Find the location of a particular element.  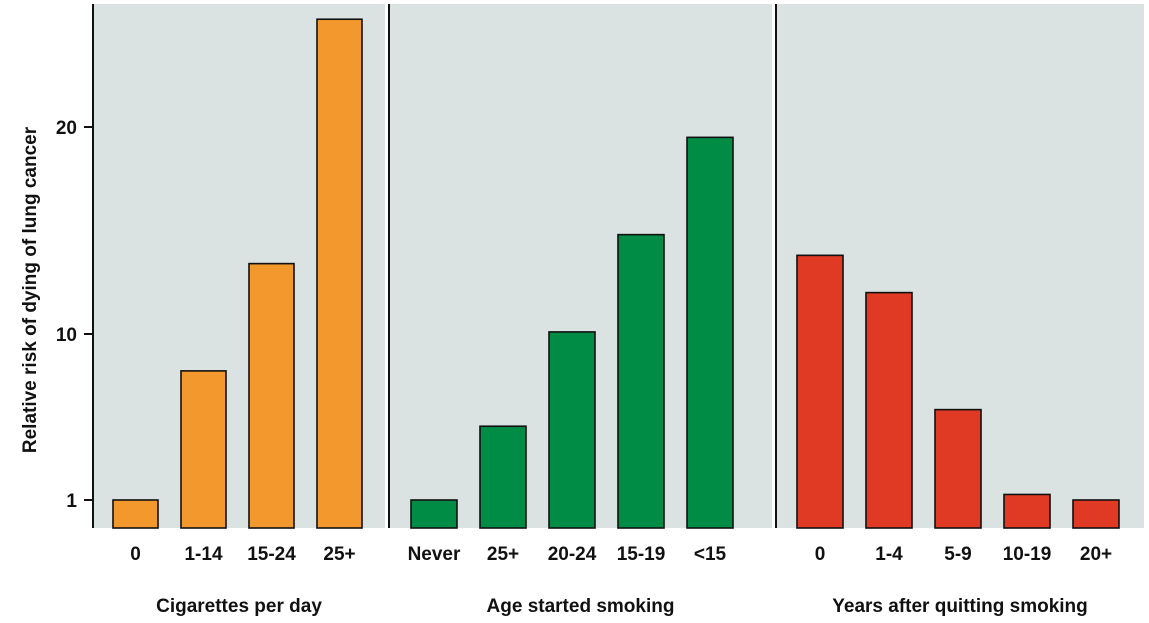

x-axis-label: Cigarettes per day is located at coordinates (239, 606).